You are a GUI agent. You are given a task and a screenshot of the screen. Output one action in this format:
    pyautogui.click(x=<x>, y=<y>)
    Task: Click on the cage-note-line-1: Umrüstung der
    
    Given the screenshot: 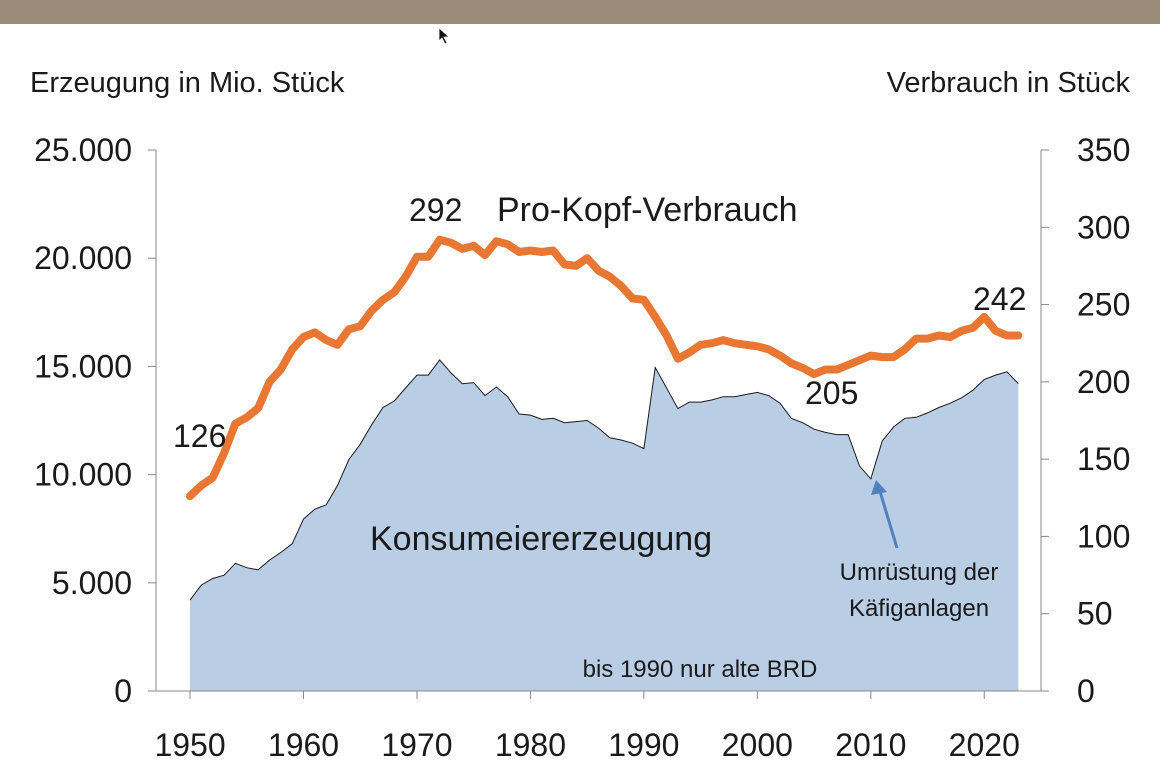 What is the action you would take?
    pyautogui.click(x=919, y=572)
    